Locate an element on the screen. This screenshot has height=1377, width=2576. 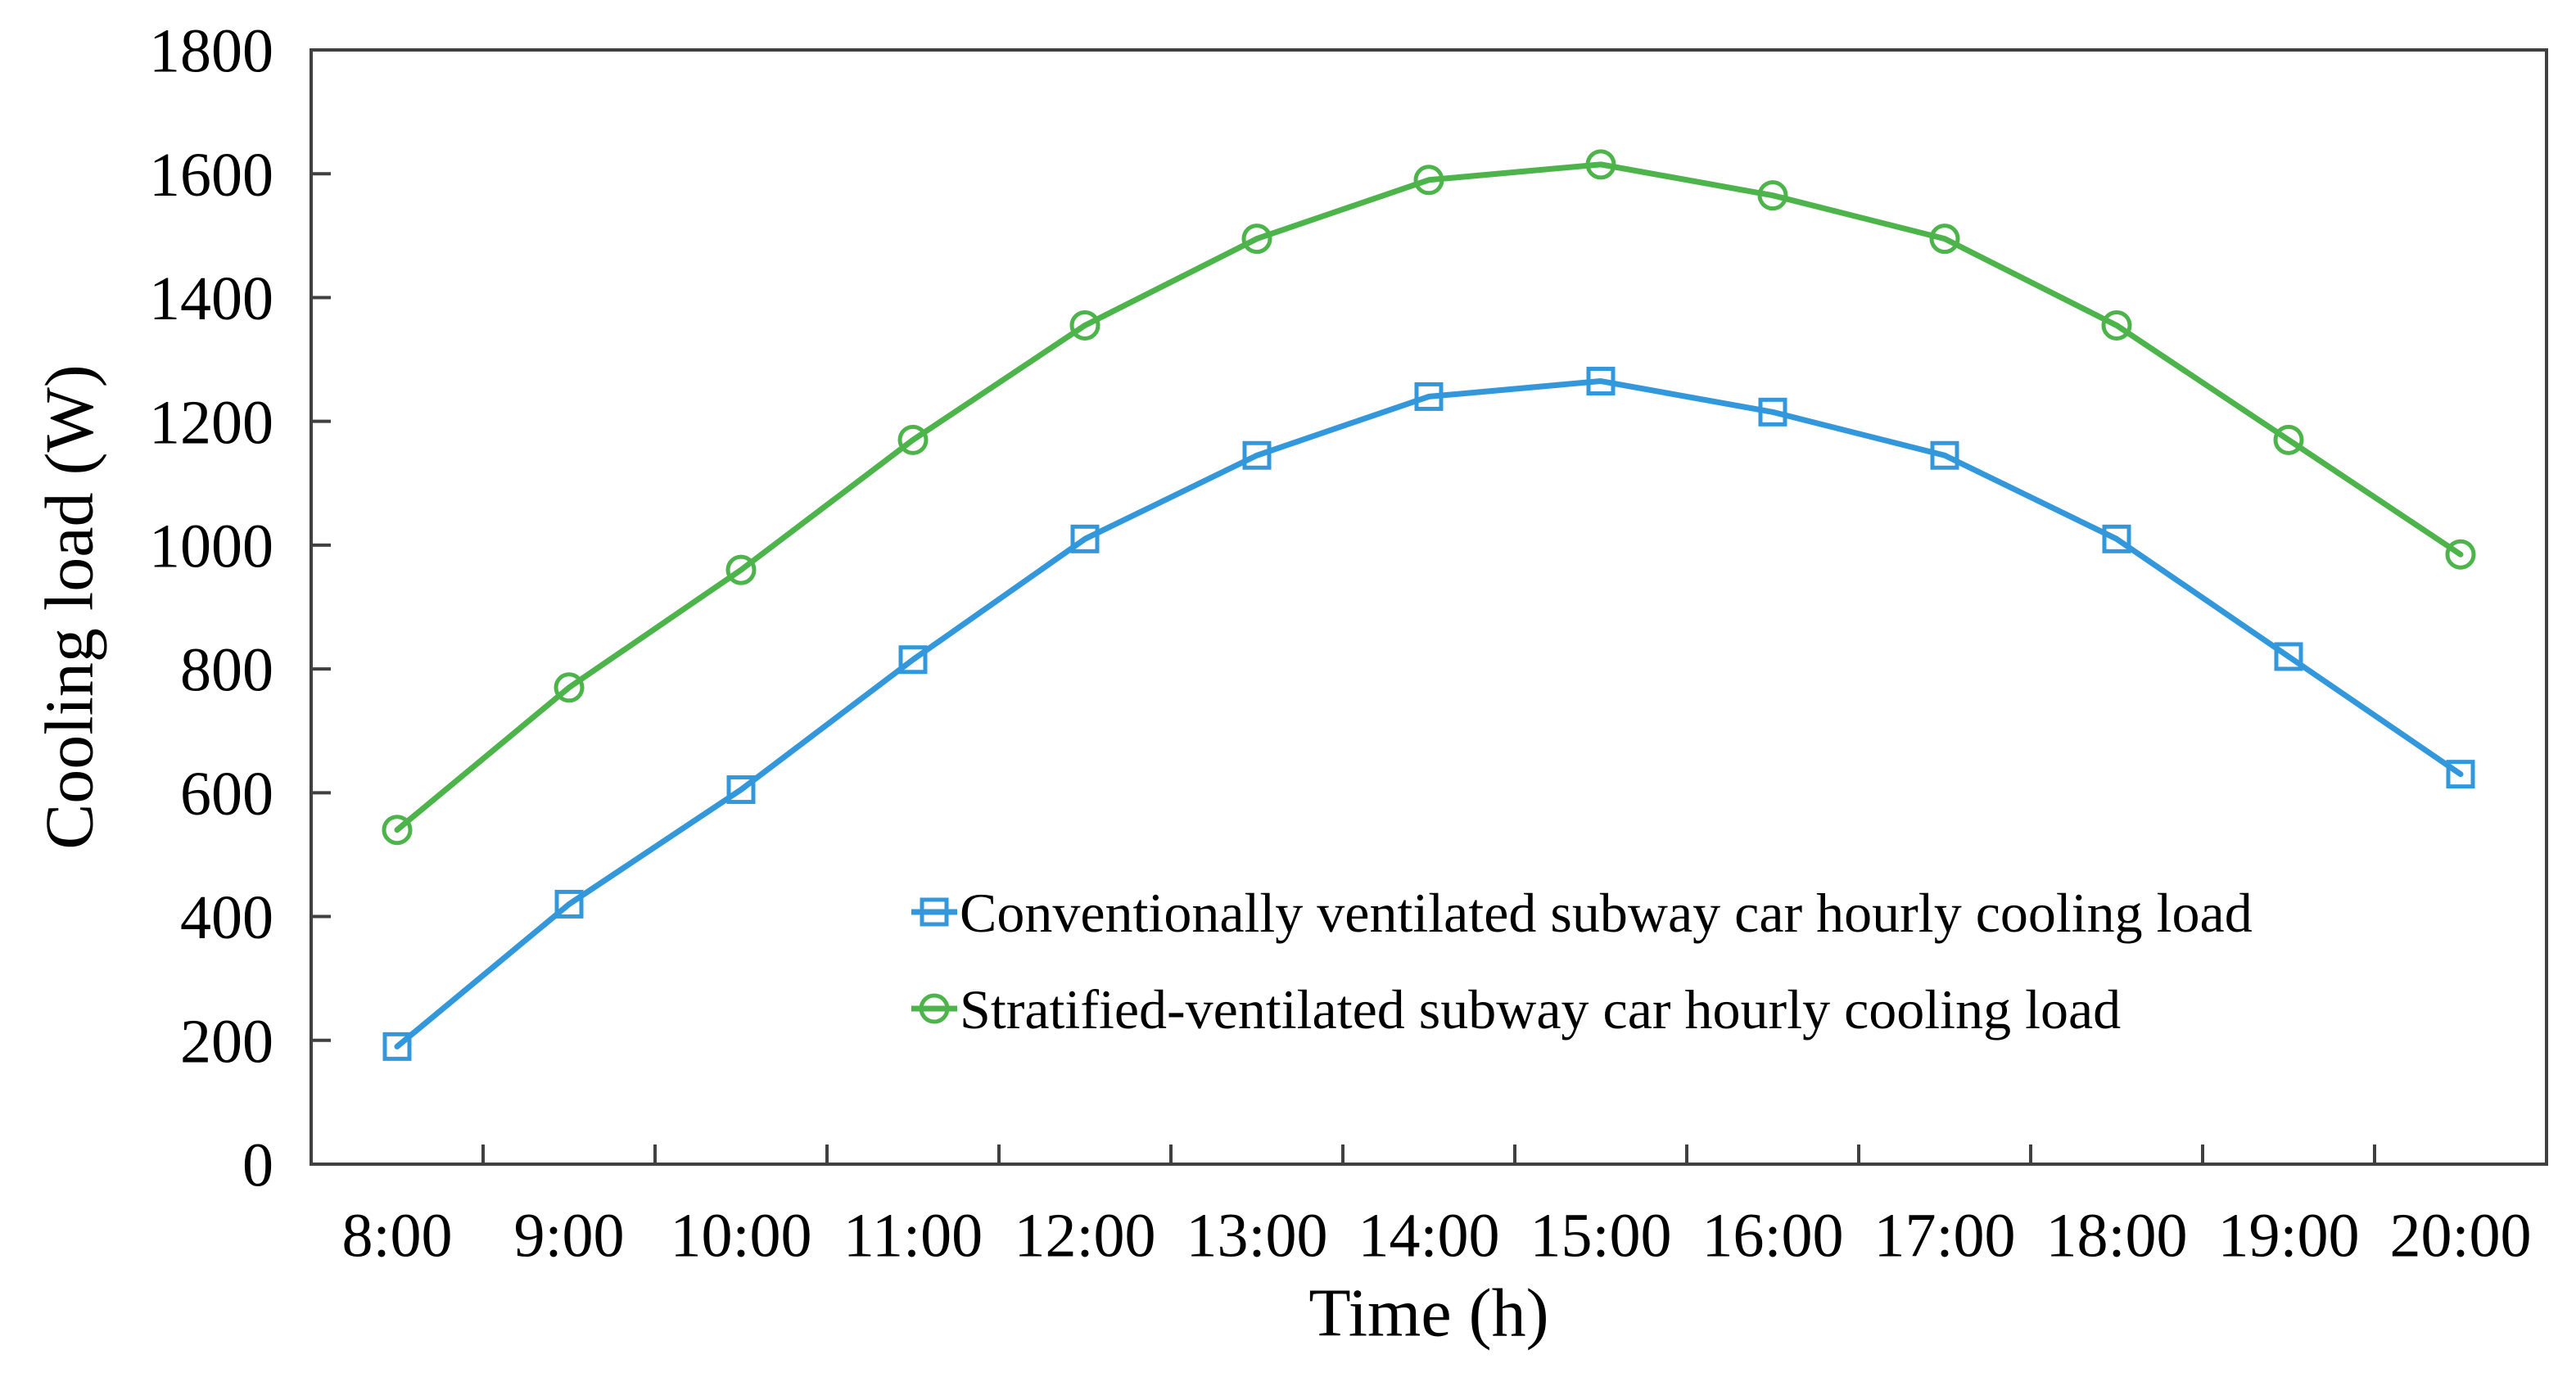
legend-circle-marker-icon is located at coordinates (934, 1008).